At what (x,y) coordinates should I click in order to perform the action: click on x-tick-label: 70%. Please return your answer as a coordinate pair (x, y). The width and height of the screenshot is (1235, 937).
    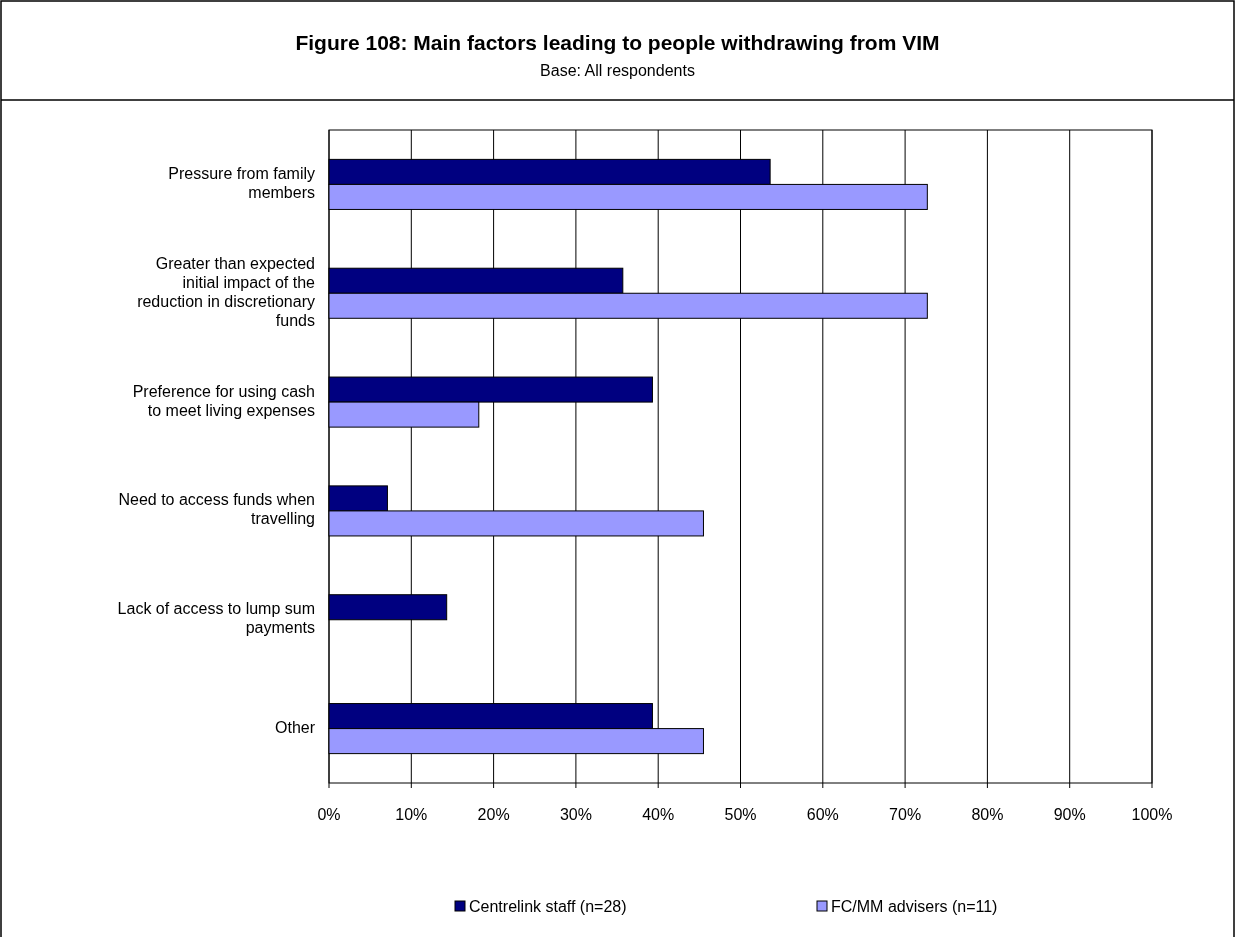
    Looking at the image, I should click on (905, 814).